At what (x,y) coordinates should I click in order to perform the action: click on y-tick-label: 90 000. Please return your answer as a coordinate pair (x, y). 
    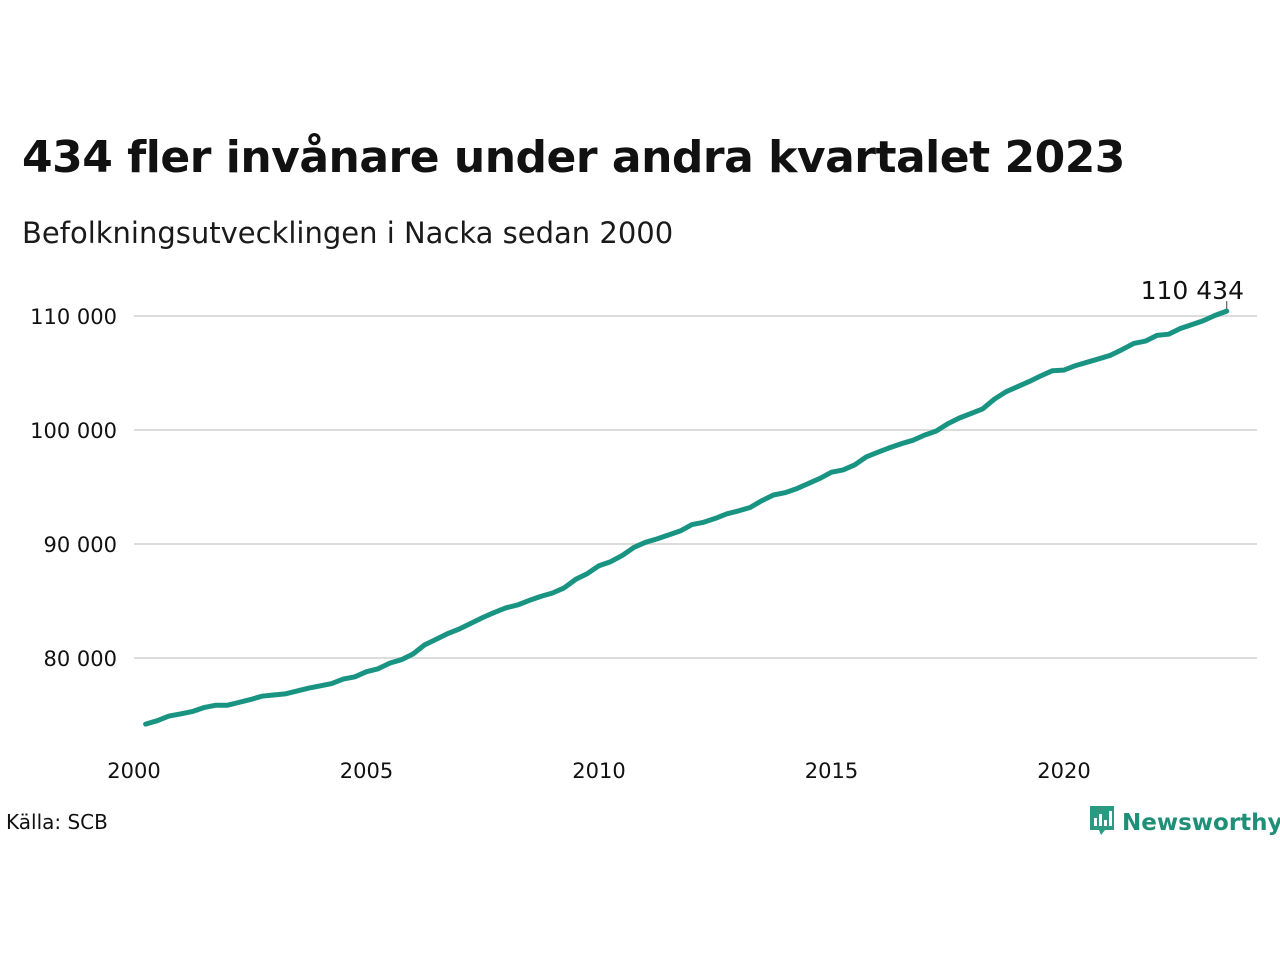
    Looking at the image, I should click on (80, 545).